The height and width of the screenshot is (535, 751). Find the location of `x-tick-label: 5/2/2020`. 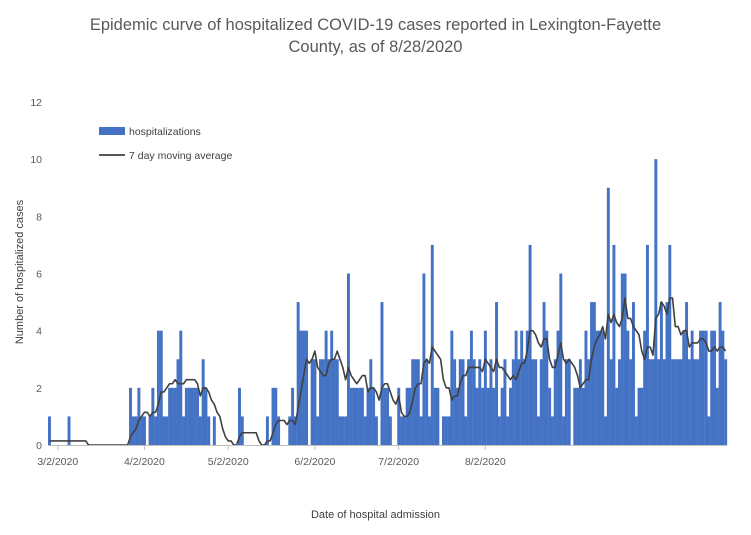

x-tick-label: 5/2/2020 is located at coordinates (228, 462).